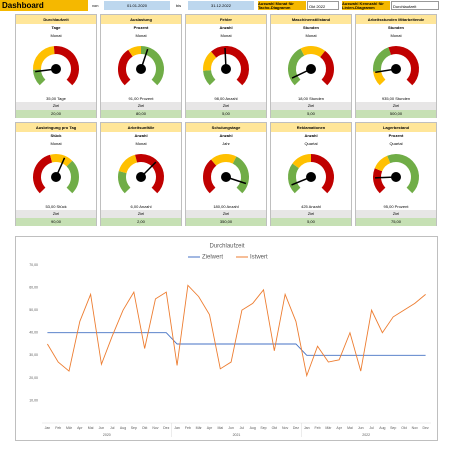 Image resolution: width=450 pixels, height=450 pixels. Describe the element at coordinates (311, 98) in the screenshot. I see `kpi-value: 18,00 Stunden` at that location.